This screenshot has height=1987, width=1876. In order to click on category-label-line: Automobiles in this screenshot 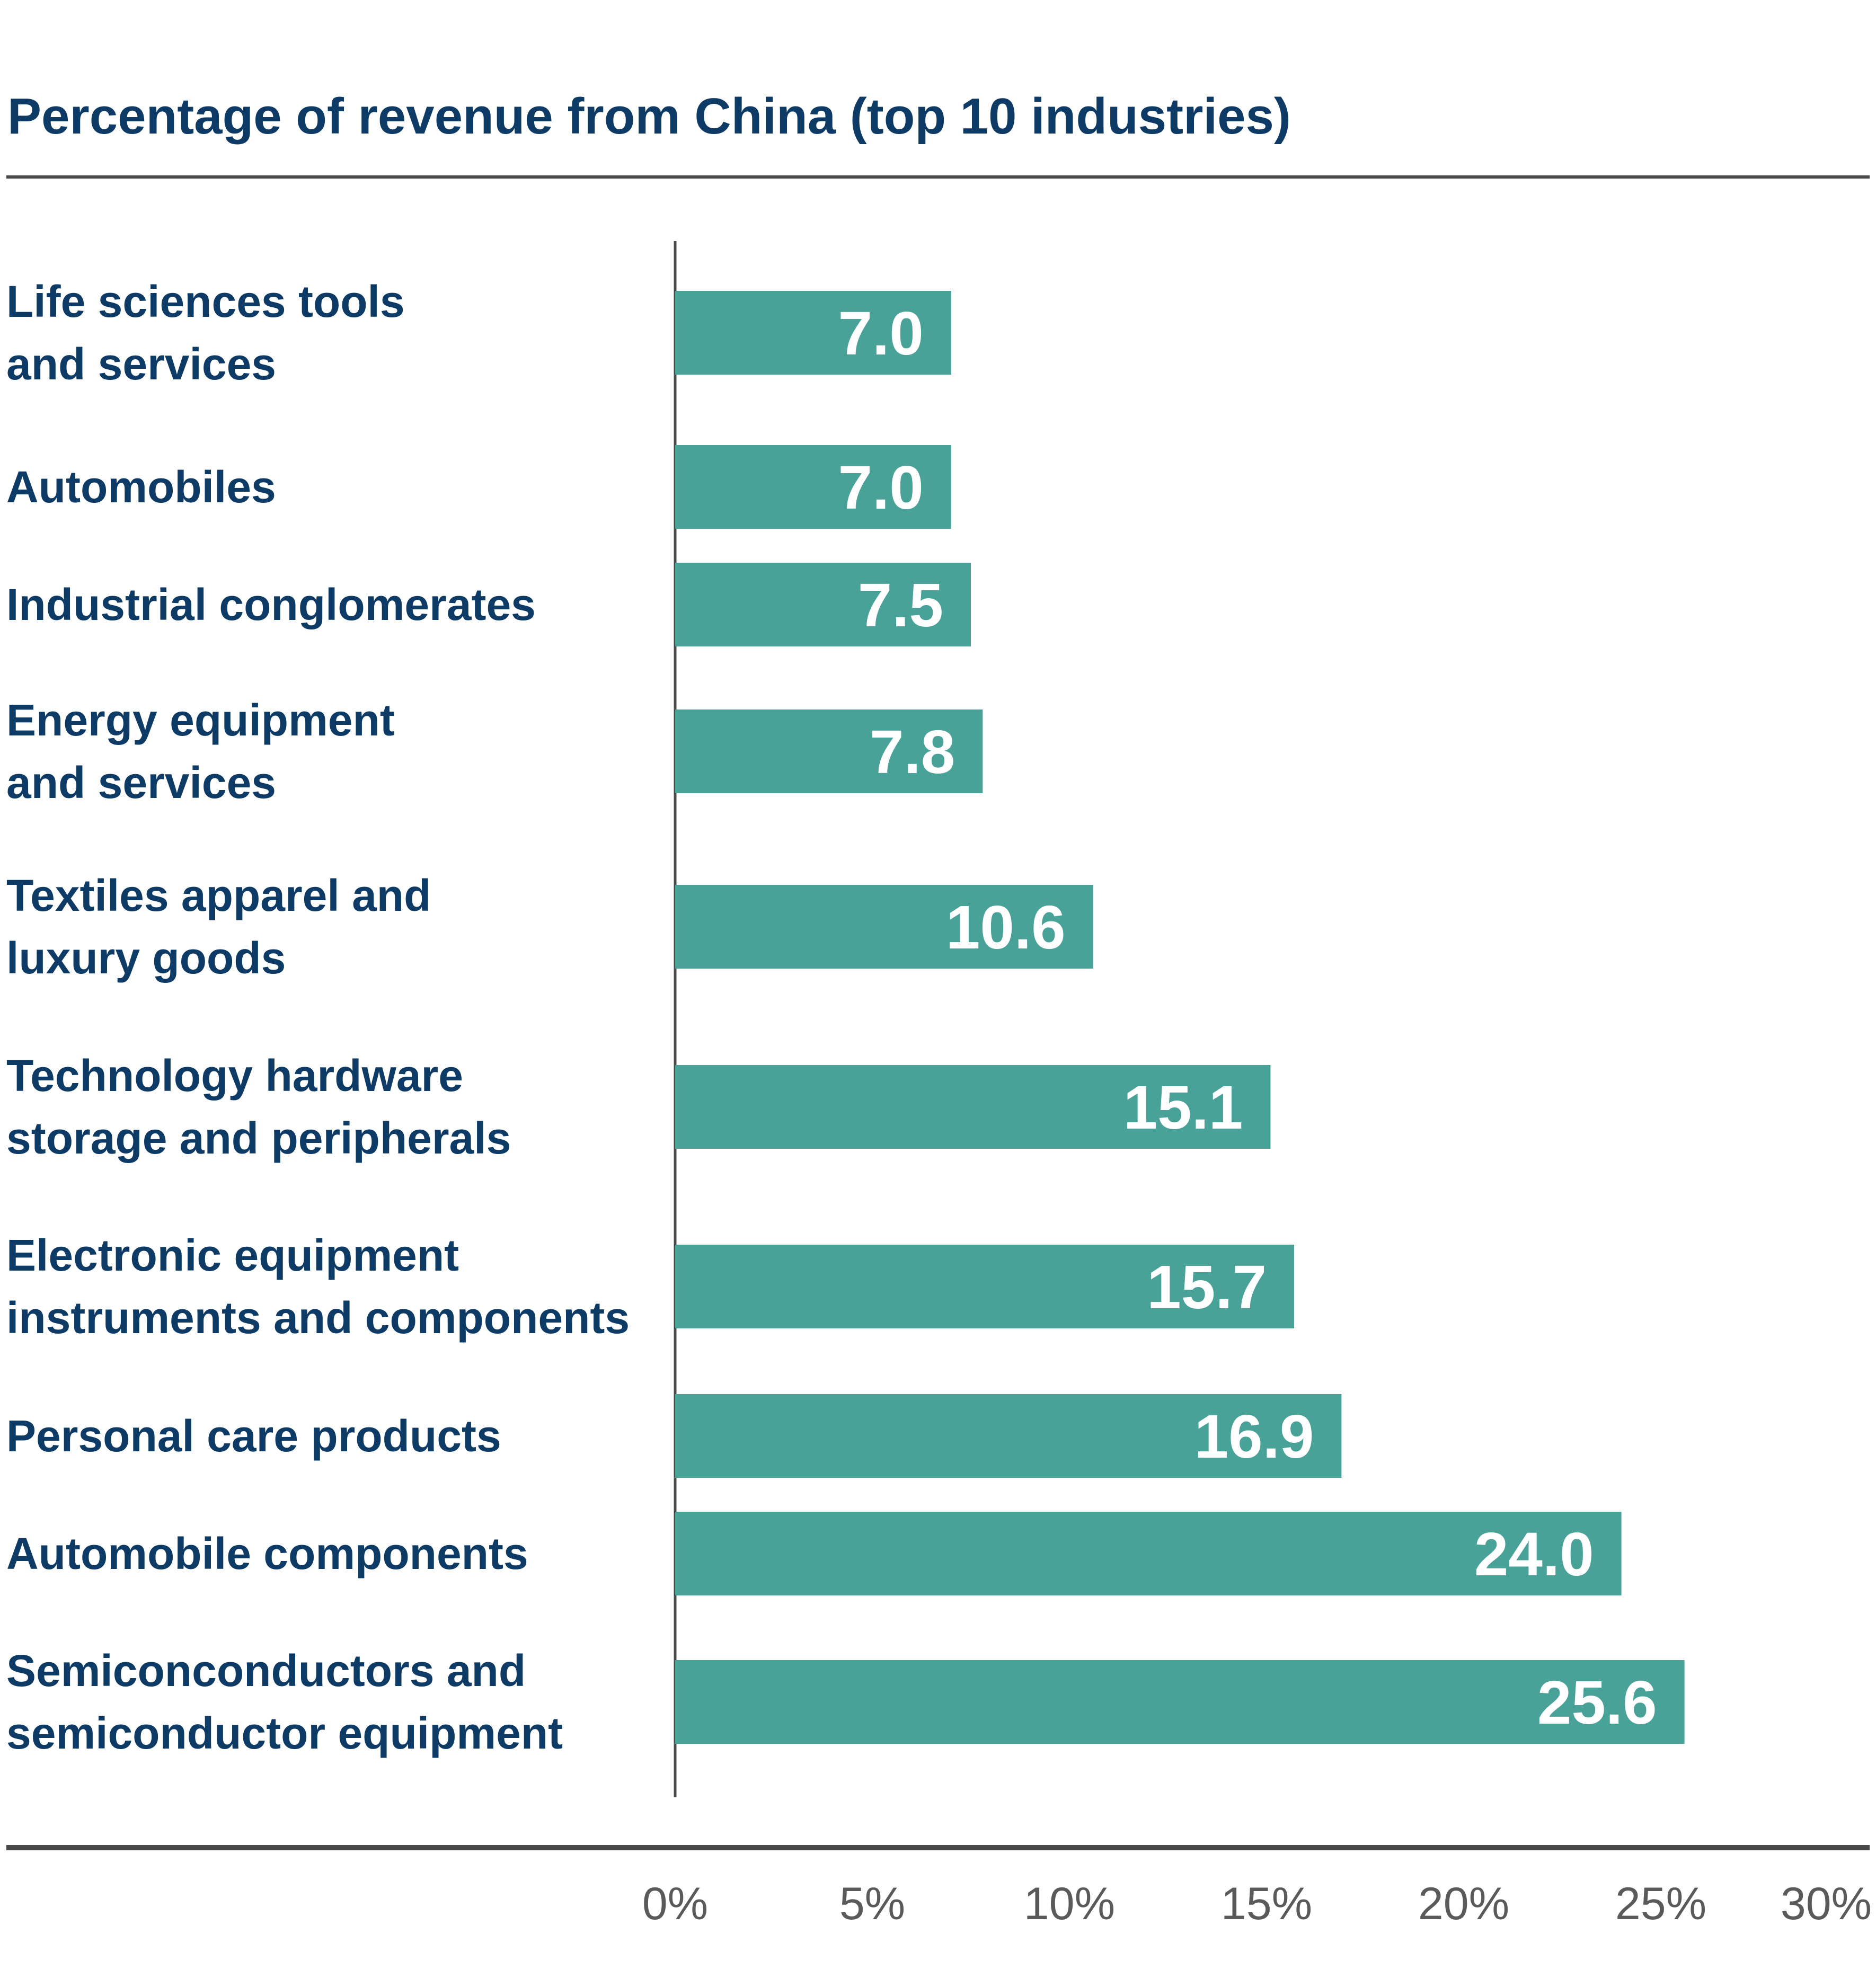, I will do `click(141, 487)`.